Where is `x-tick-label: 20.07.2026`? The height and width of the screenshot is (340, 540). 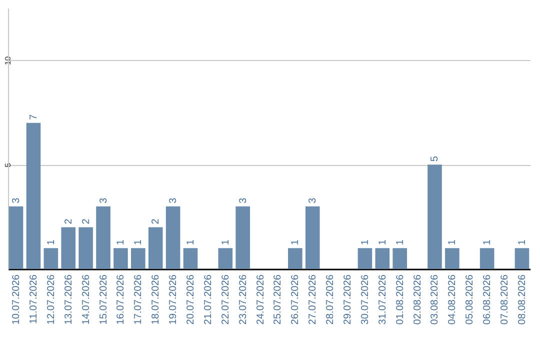
x-tick-label: 20.07.2026 is located at coordinates (190, 299).